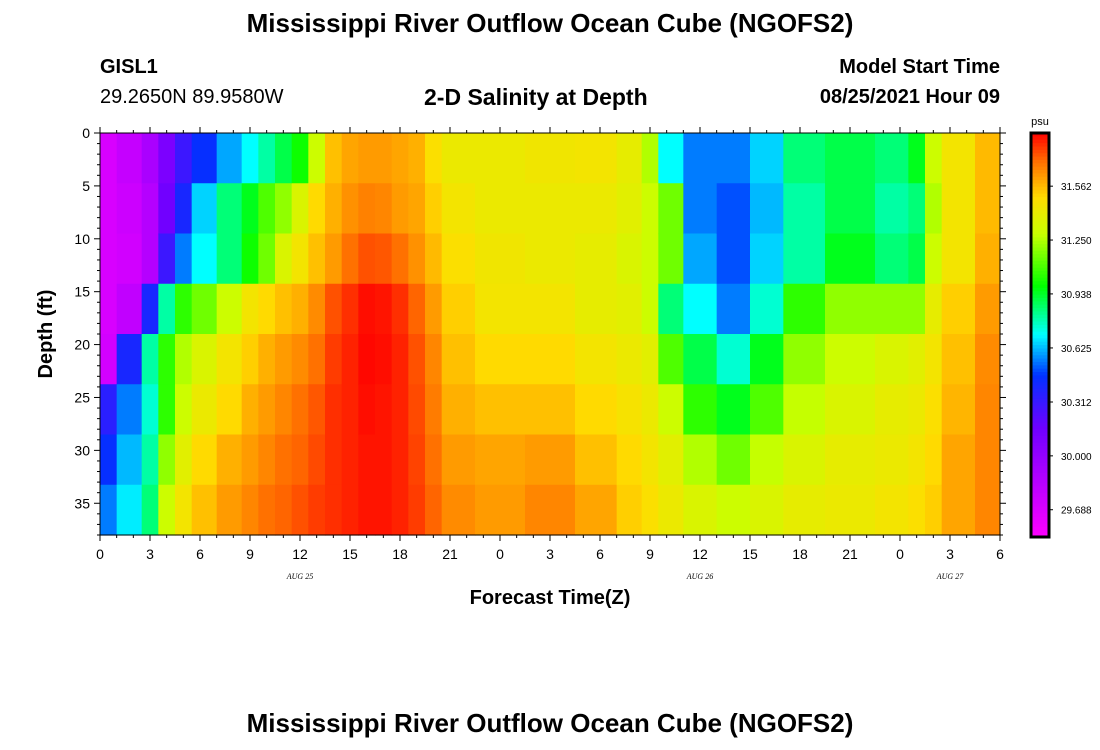 The height and width of the screenshot is (750, 1100). Describe the element at coordinates (500, 554) in the screenshot. I see `x-tick-label: 0` at that location.